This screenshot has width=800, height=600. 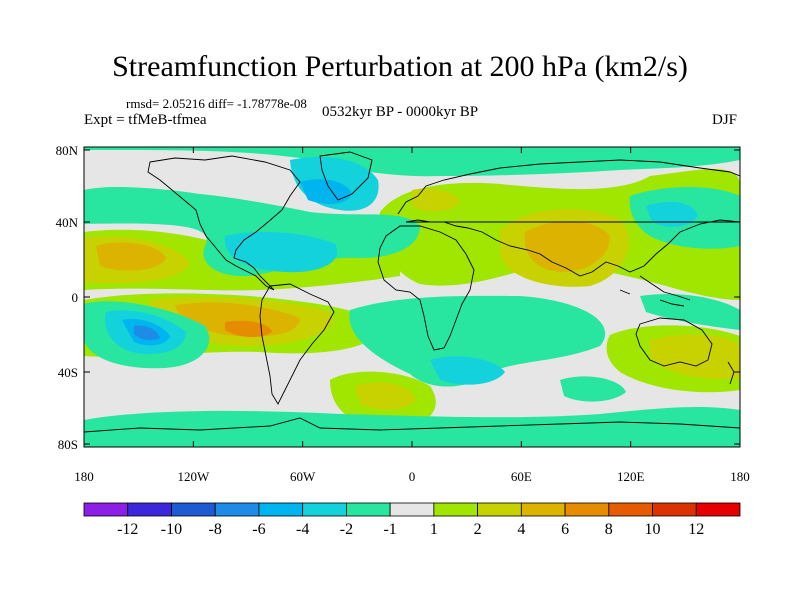 What do you see at coordinates (127, 529) in the screenshot?
I see `colorbar-label: -12` at bounding box center [127, 529].